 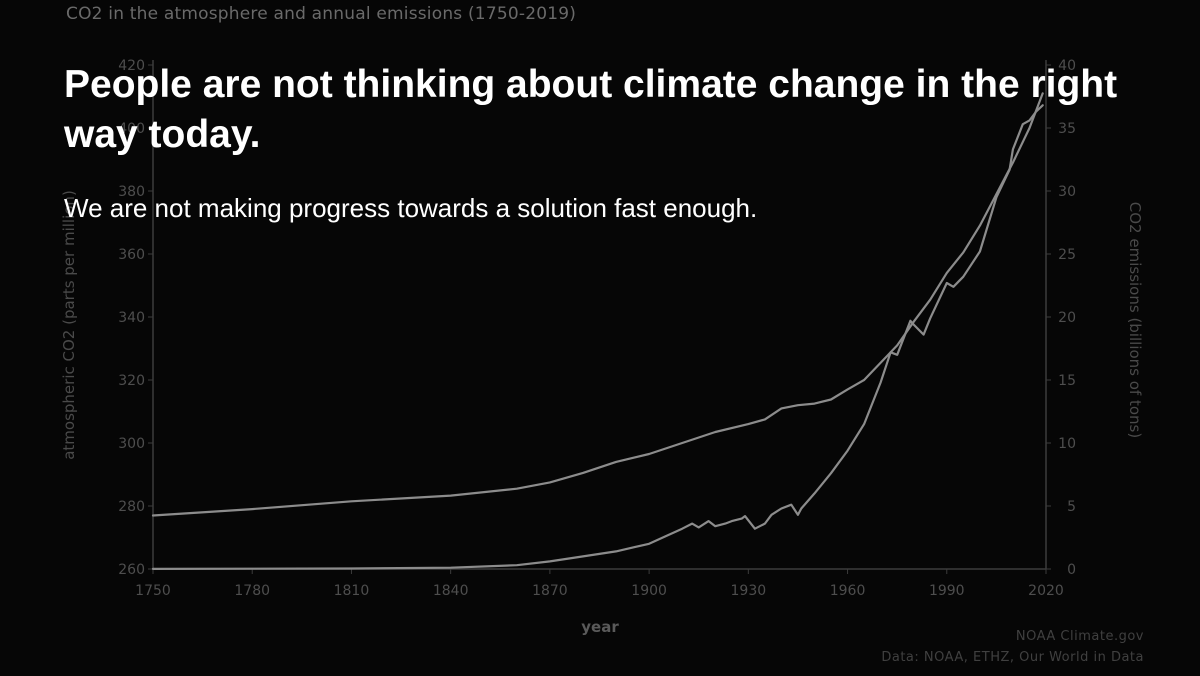 I want to click on y-right-tick-label: 35, so click(x=1067, y=129).